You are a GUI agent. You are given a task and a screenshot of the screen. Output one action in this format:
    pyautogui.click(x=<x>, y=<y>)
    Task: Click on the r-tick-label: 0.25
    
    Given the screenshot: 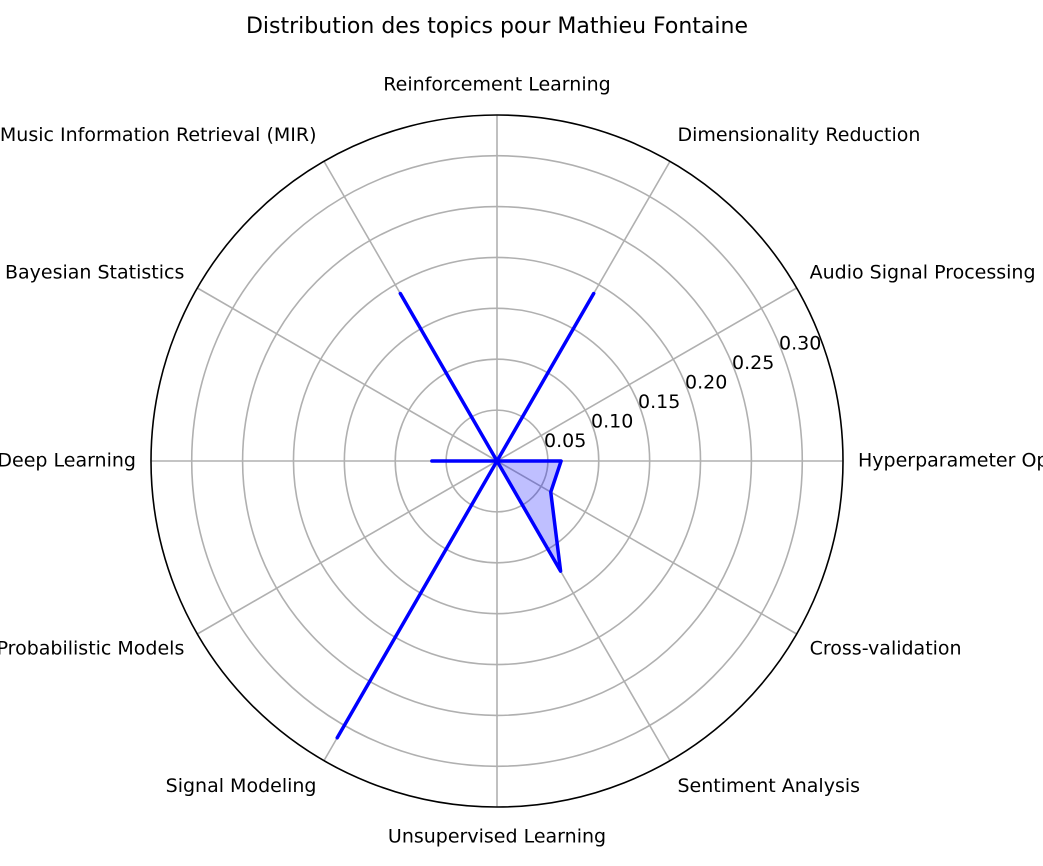 What is the action you would take?
    pyautogui.click(x=753, y=363)
    